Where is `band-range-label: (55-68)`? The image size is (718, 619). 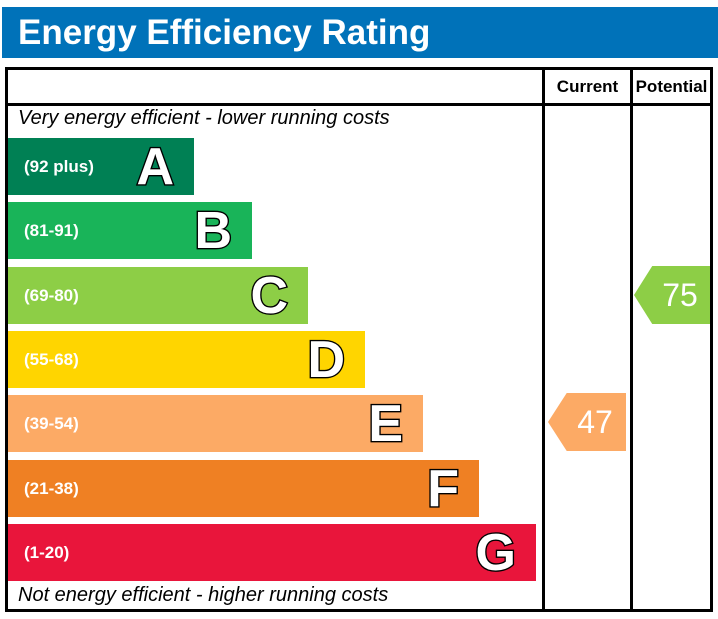
band-range-label: (55-68) is located at coordinates (51, 359).